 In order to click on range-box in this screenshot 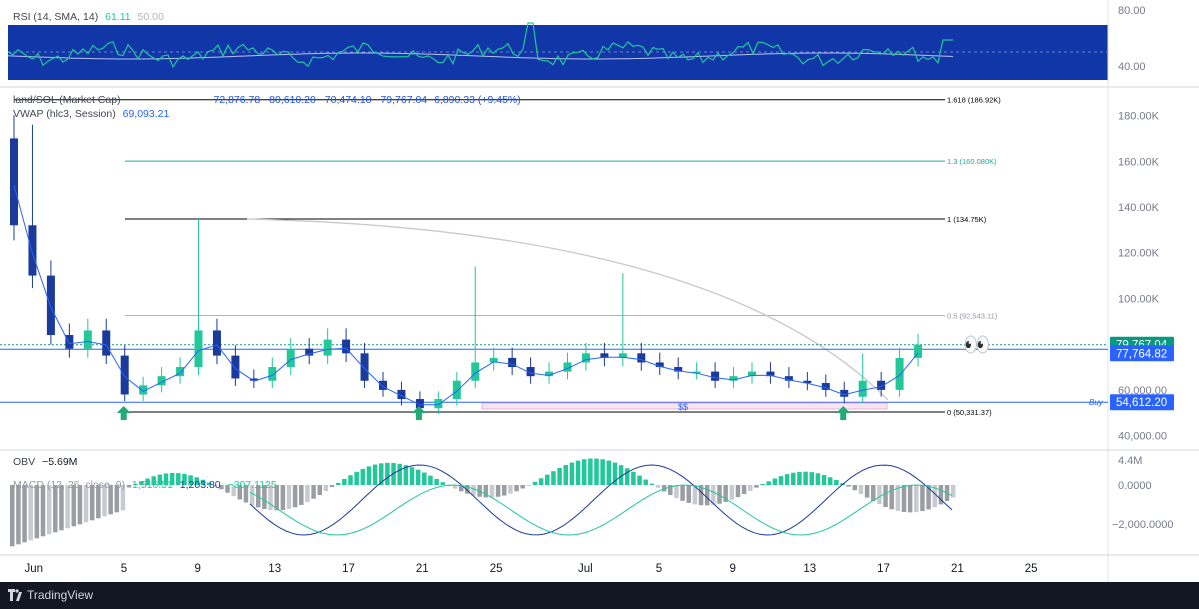, I will do `click(684, 406)`.